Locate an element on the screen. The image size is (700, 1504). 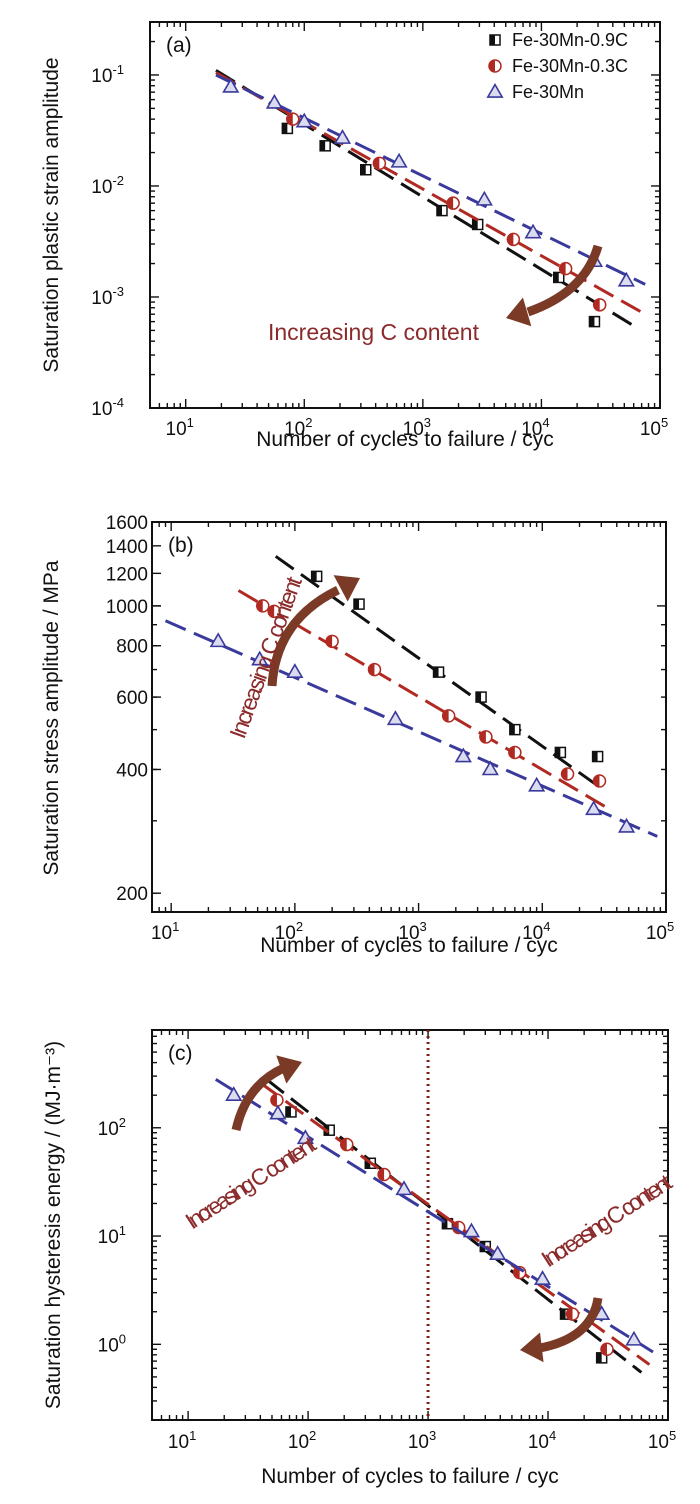
legend-marker is located at coordinates (495, 90).